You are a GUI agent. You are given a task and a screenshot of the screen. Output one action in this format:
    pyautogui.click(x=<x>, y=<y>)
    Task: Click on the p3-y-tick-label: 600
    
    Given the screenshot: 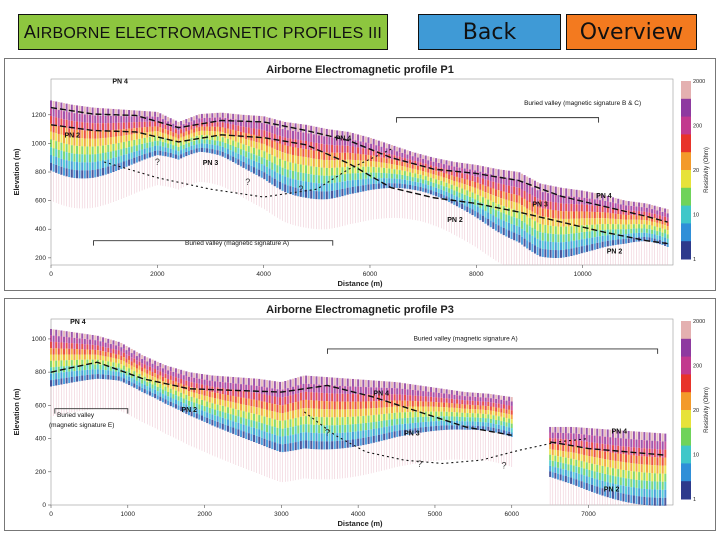 What is the action you would take?
    pyautogui.click(x=40, y=405)
    